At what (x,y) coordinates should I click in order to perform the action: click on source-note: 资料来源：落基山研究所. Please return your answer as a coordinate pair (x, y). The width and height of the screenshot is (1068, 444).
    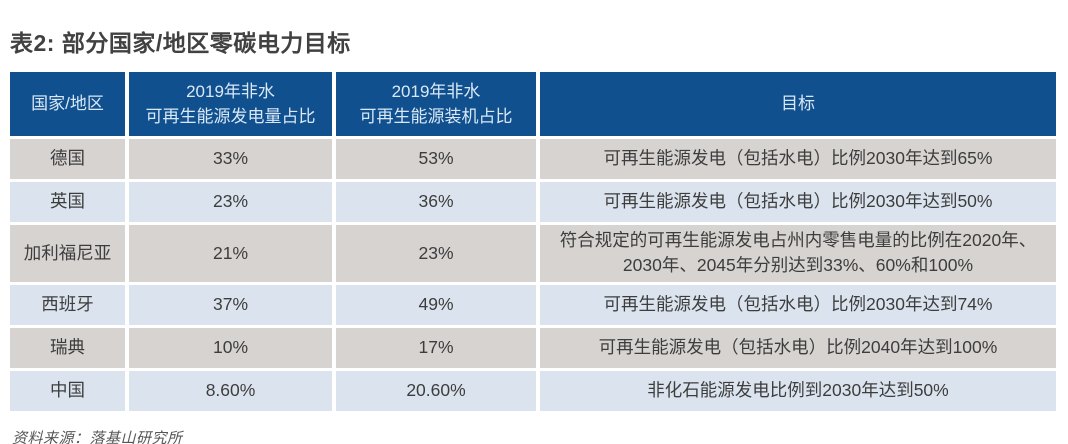
    Looking at the image, I should click on (97, 436).